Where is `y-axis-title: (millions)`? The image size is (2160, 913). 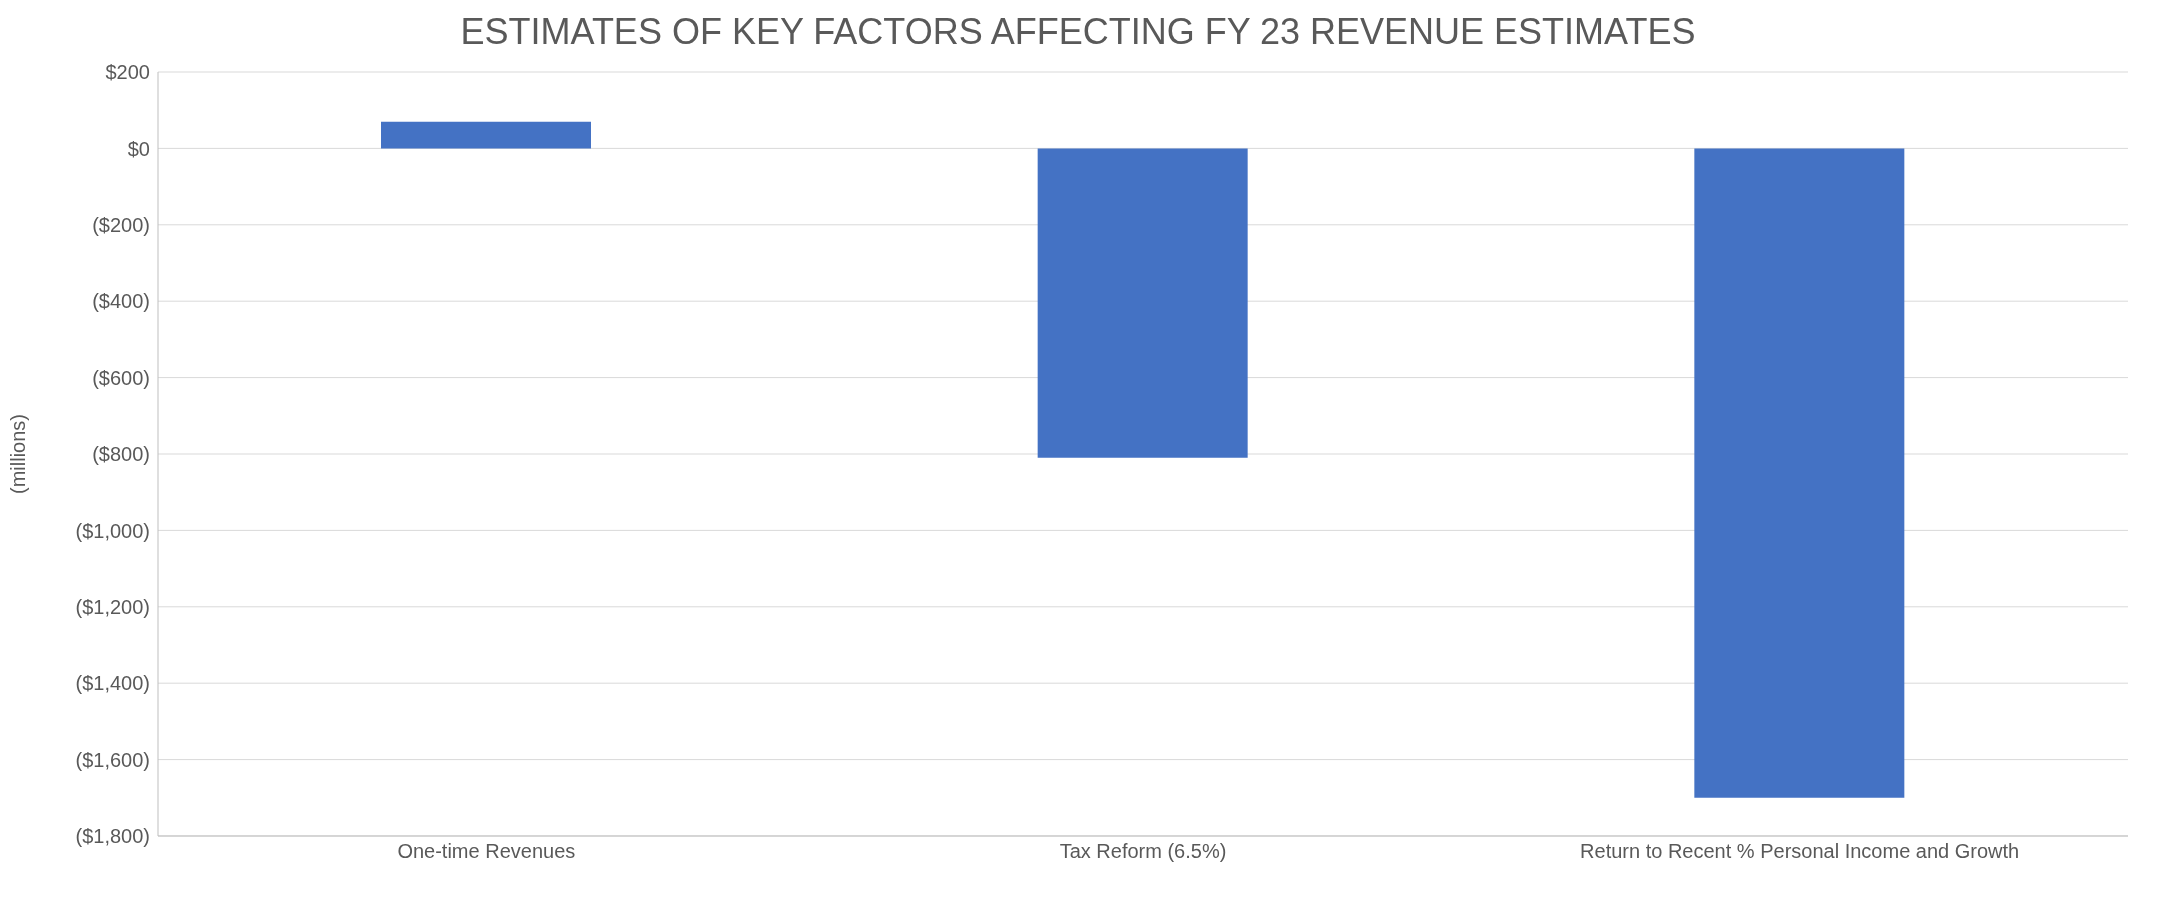
y-axis-title: (millions) is located at coordinates (18, 454).